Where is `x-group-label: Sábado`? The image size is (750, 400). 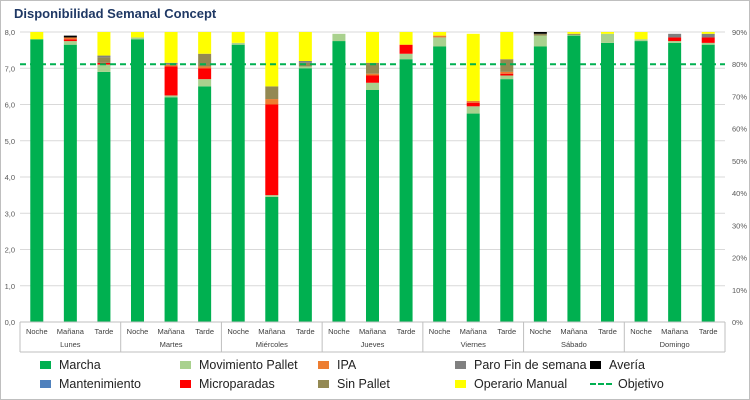
x-group-label: Sábado is located at coordinates (574, 344).